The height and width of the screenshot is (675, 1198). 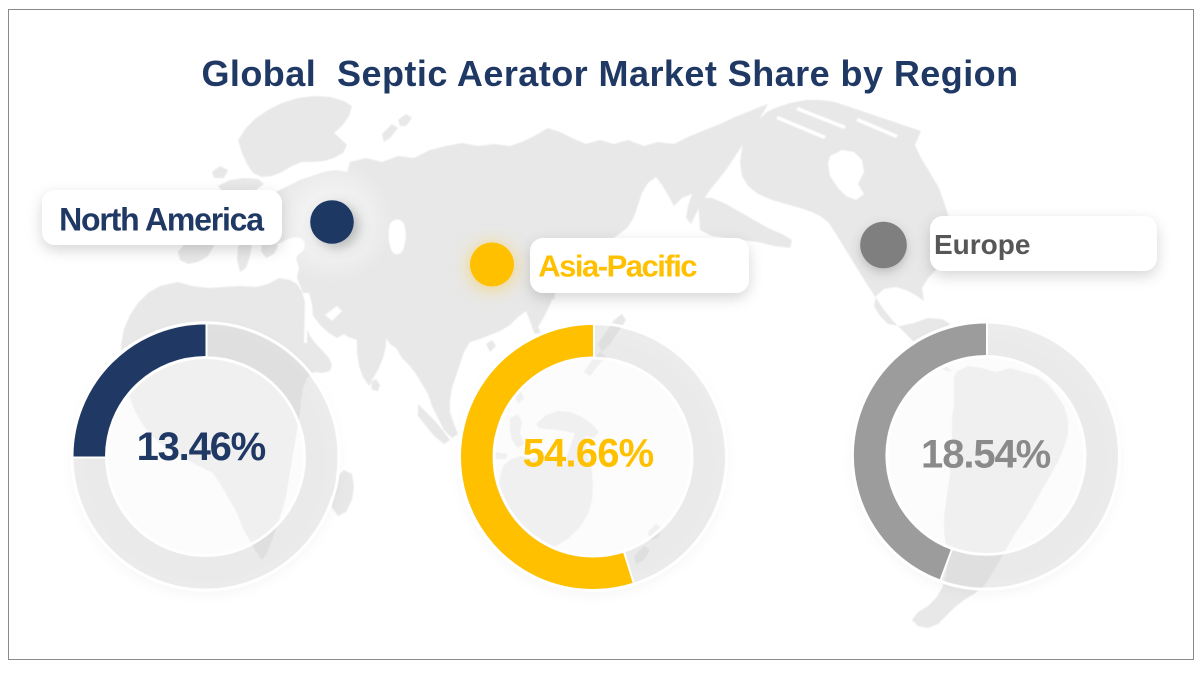 What do you see at coordinates (588, 454) in the screenshot?
I see `svg-text: 54.66%` at bounding box center [588, 454].